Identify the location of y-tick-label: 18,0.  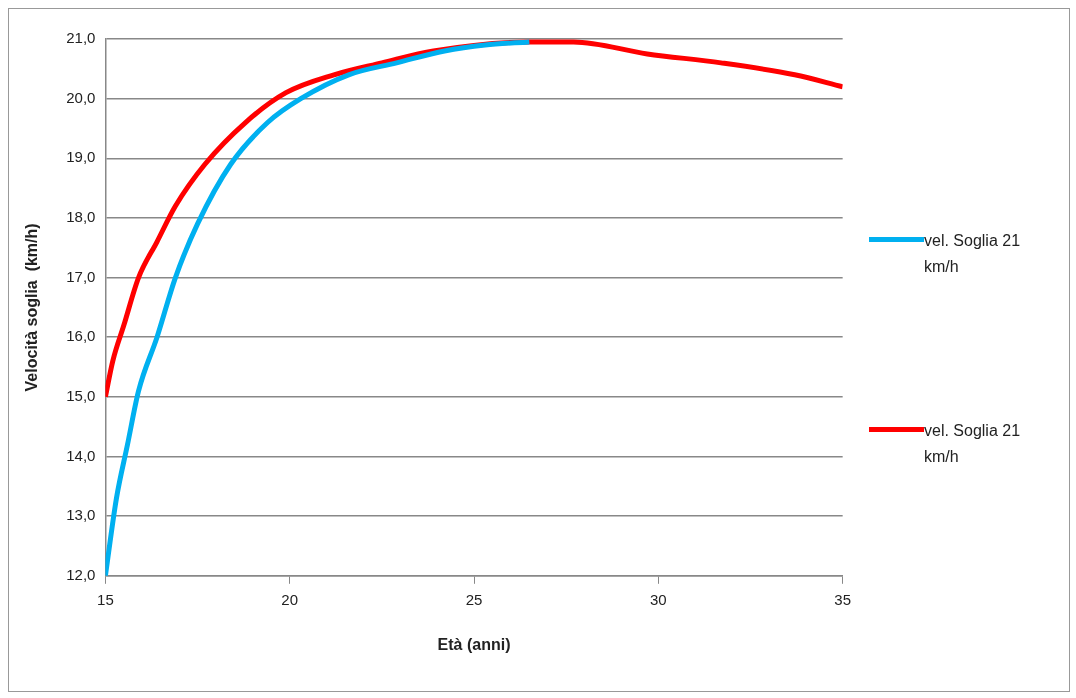
(81, 217).